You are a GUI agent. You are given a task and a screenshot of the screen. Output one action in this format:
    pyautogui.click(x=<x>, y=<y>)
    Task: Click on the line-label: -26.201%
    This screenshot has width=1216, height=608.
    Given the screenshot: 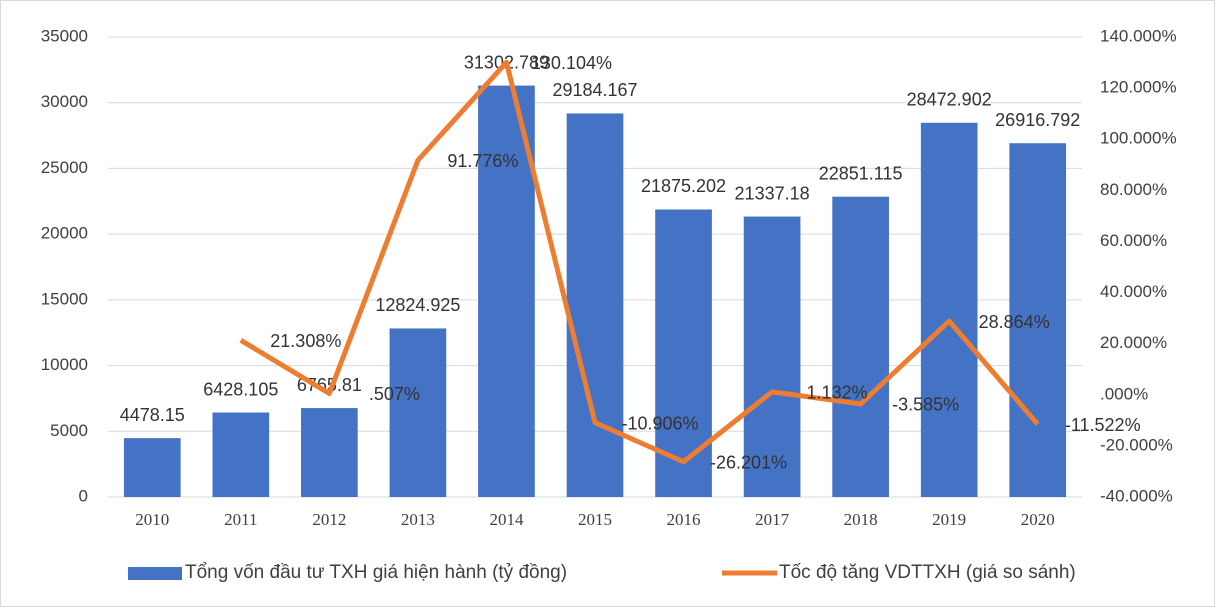 What is the action you would take?
    pyautogui.click(x=748, y=462)
    